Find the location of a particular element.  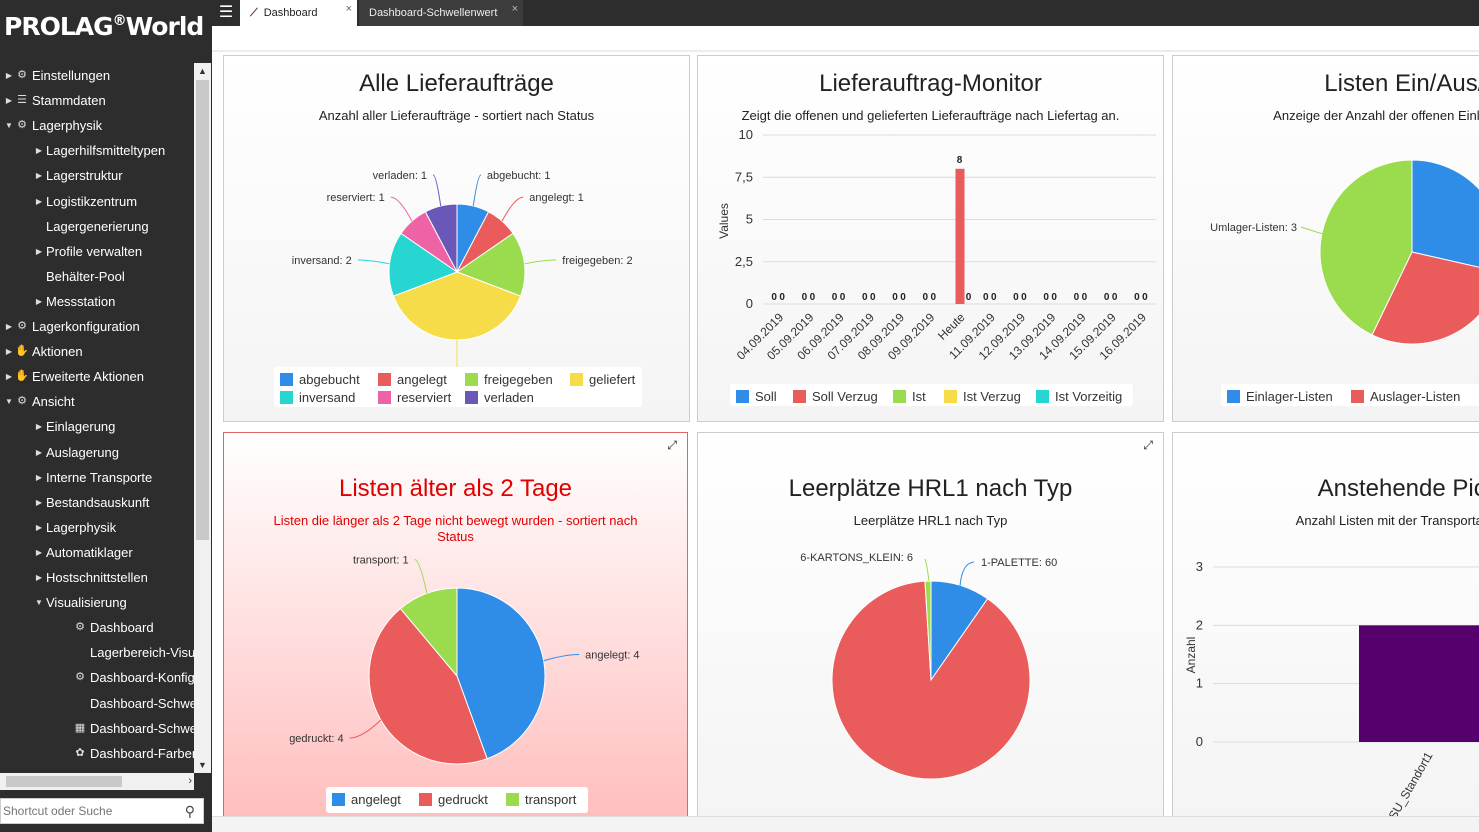

sidebar-item-label: Profile verwalten is located at coordinates (94, 251).